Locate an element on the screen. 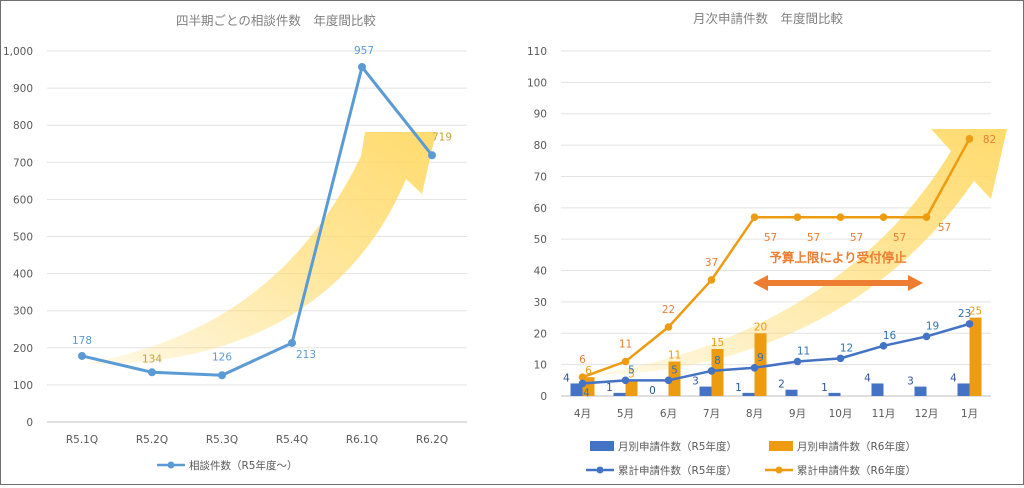 This screenshot has height=488, width=1024. stop-annotation: 予算上限により受付停止 is located at coordinates (838, 270).